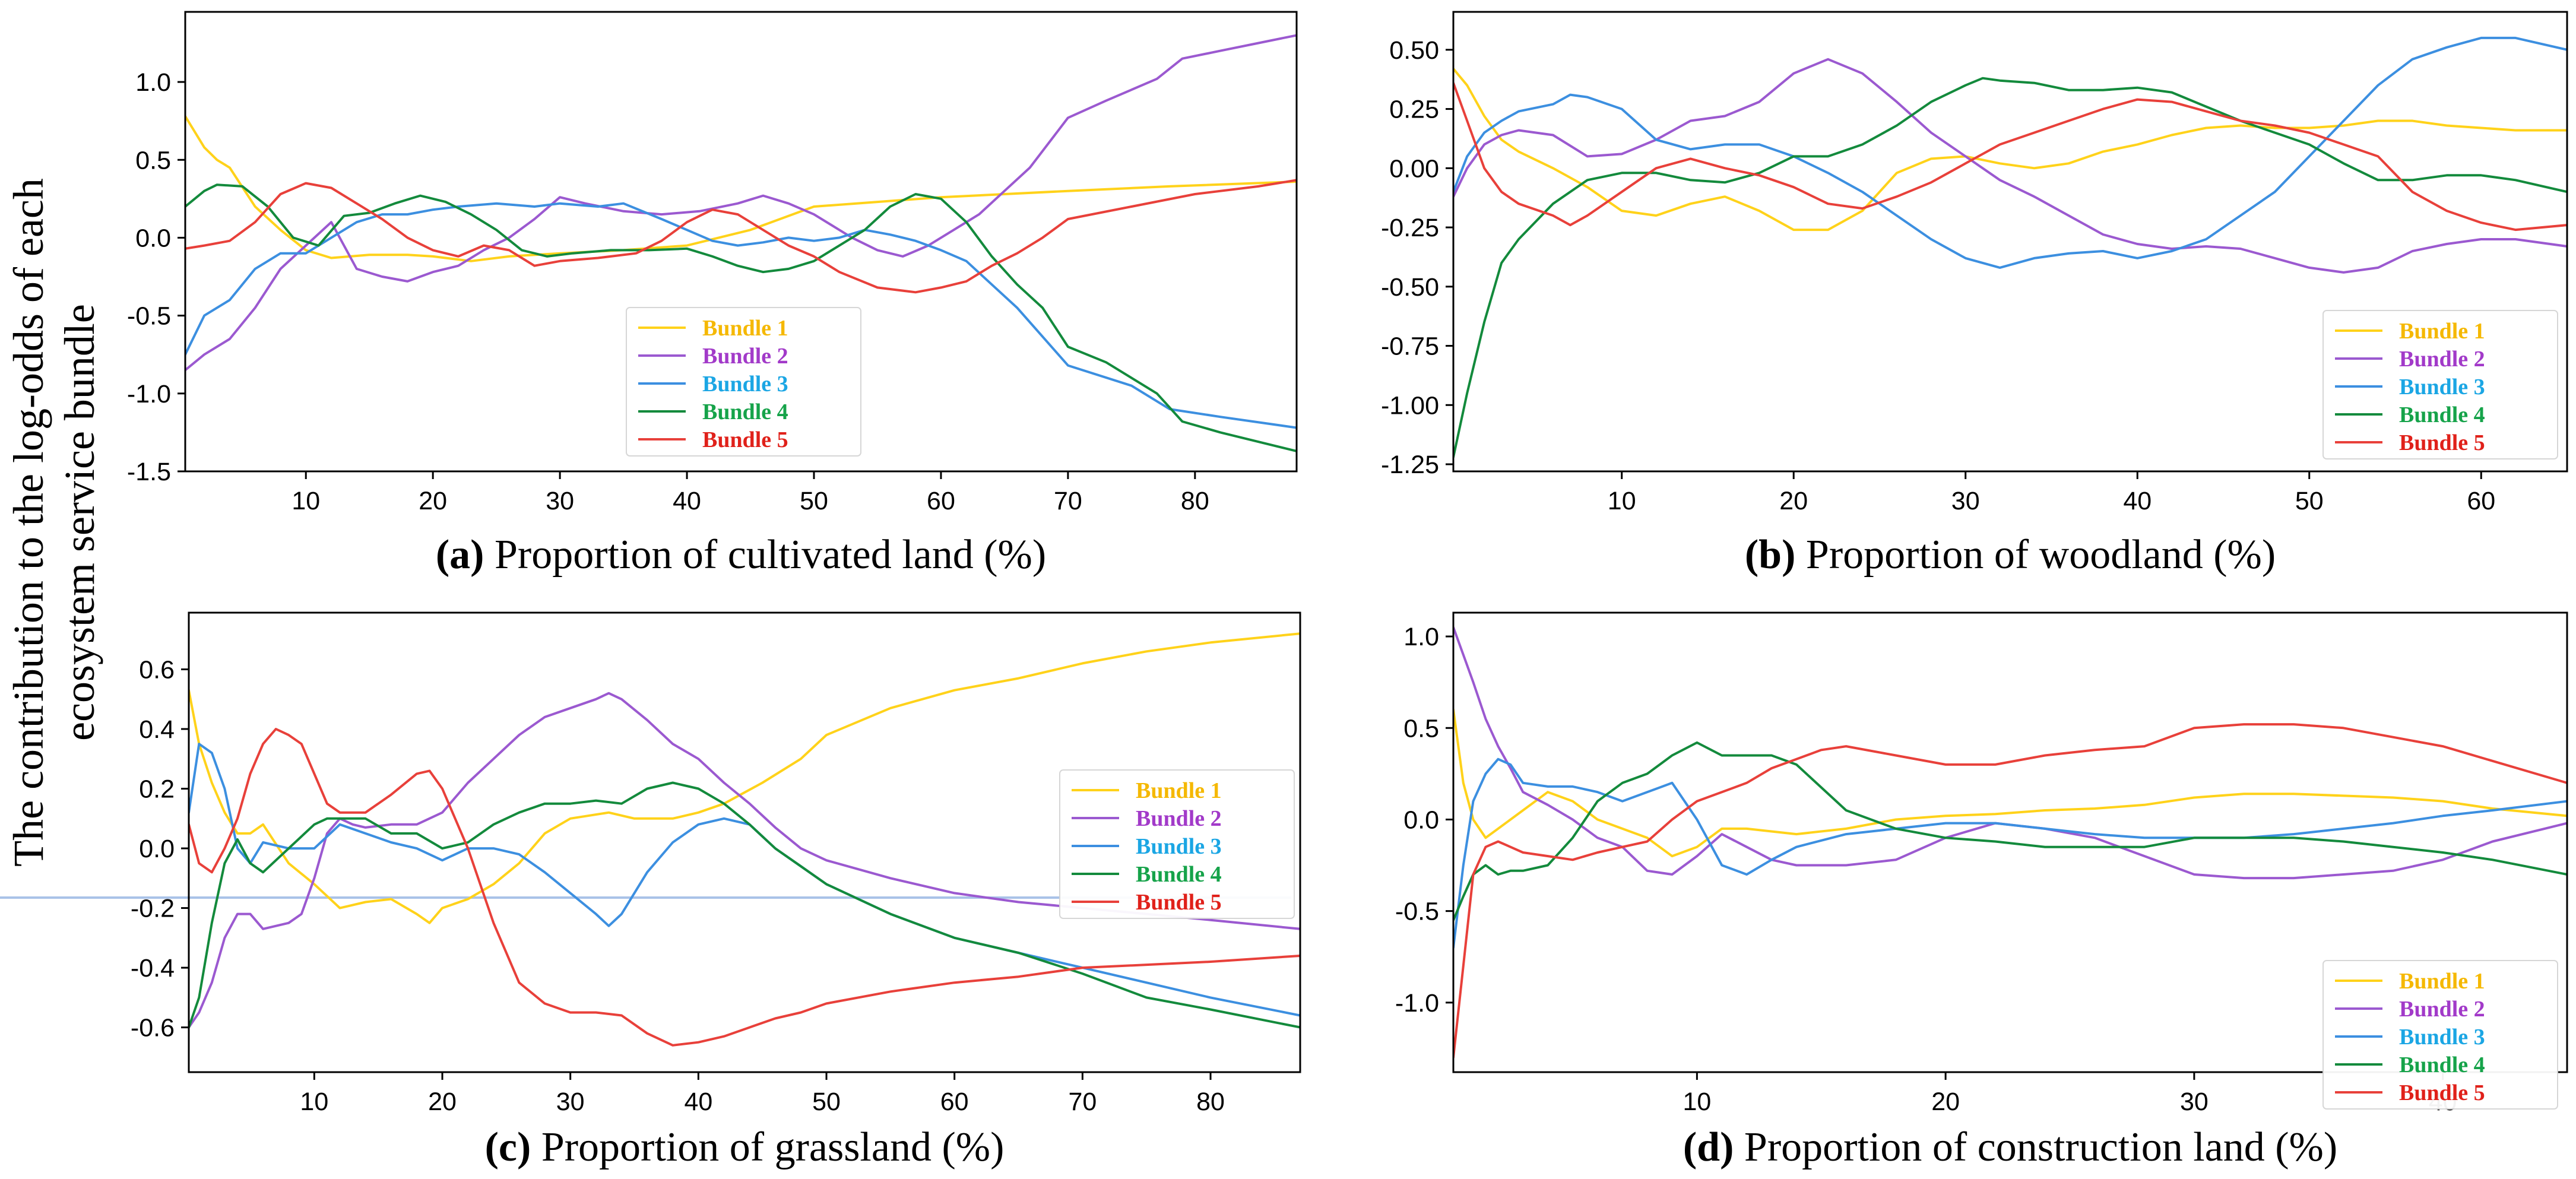 This screenshot has width=2576, height=1179. I want to click on y-tick-label: 0.4, so click(157, 730).